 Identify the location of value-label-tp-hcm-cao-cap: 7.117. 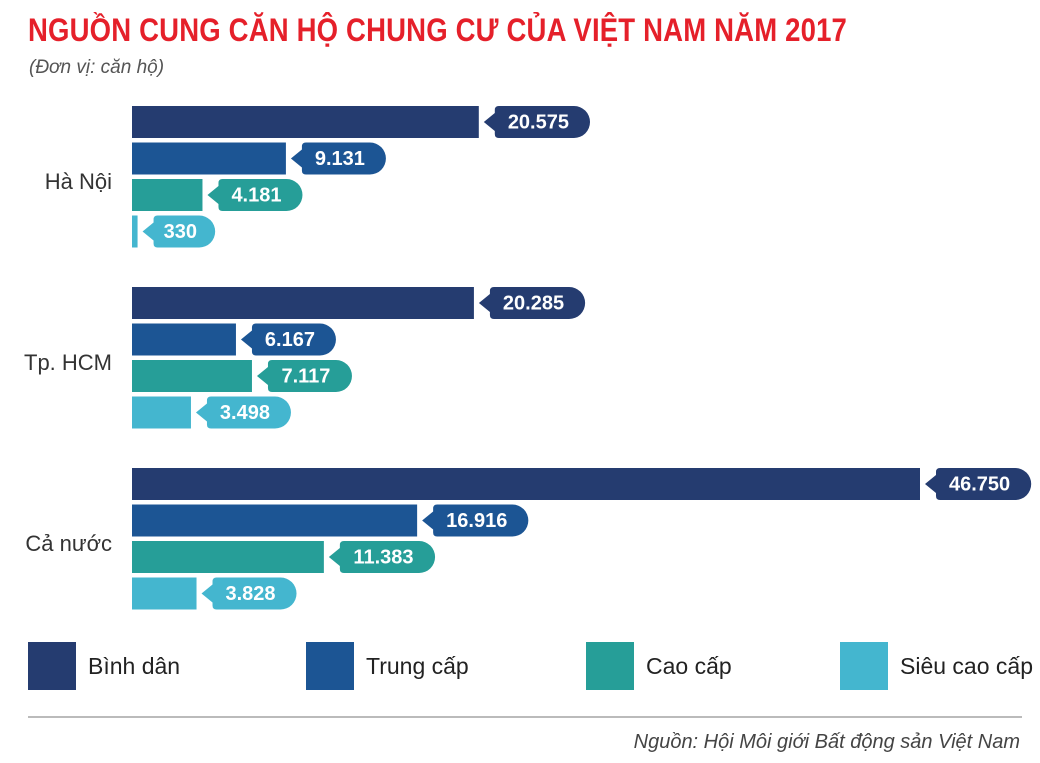
(305, 376).